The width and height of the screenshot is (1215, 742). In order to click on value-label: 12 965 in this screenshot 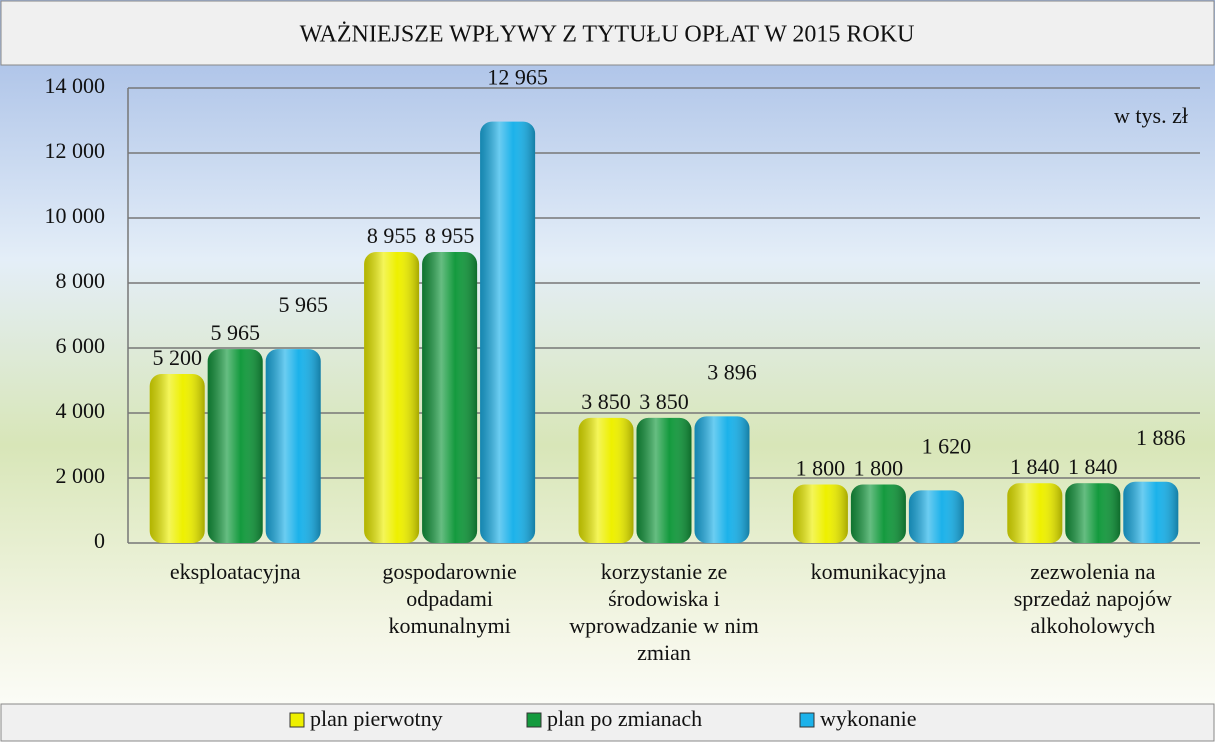, I will do `click(517, 77)`.